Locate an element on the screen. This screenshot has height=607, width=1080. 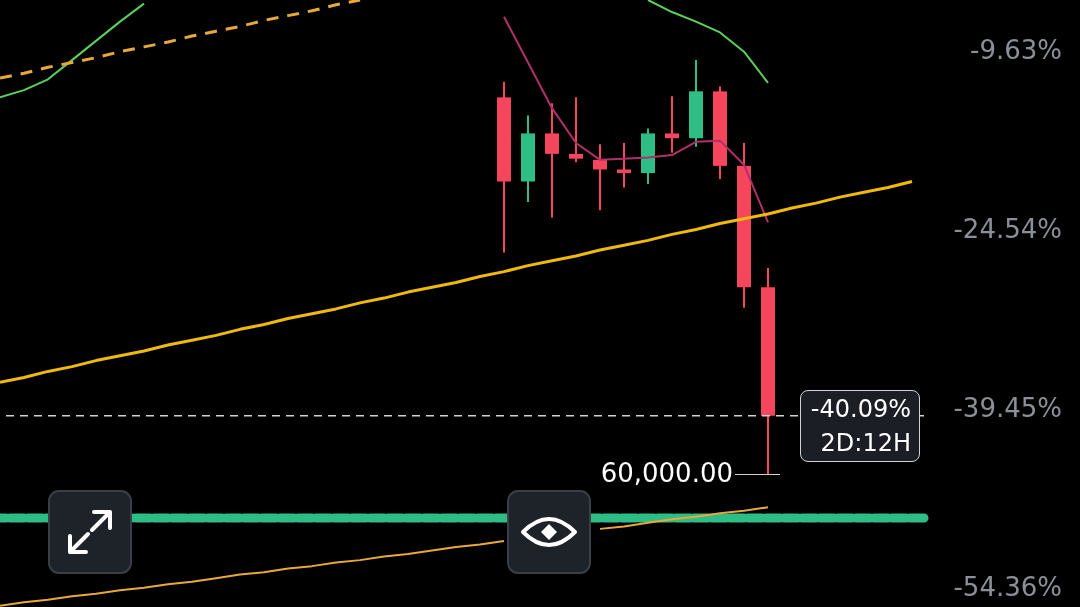
annotation: 2D:12H is located at coordinates (865, 442).